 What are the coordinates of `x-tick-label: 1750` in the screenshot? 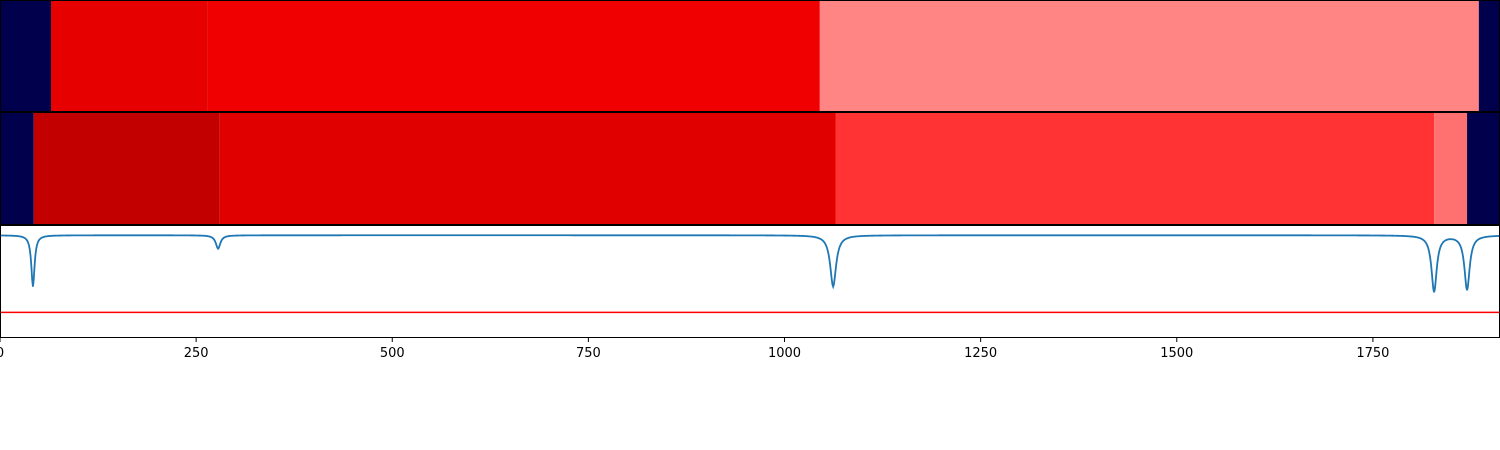 It's located at (1372, 353).